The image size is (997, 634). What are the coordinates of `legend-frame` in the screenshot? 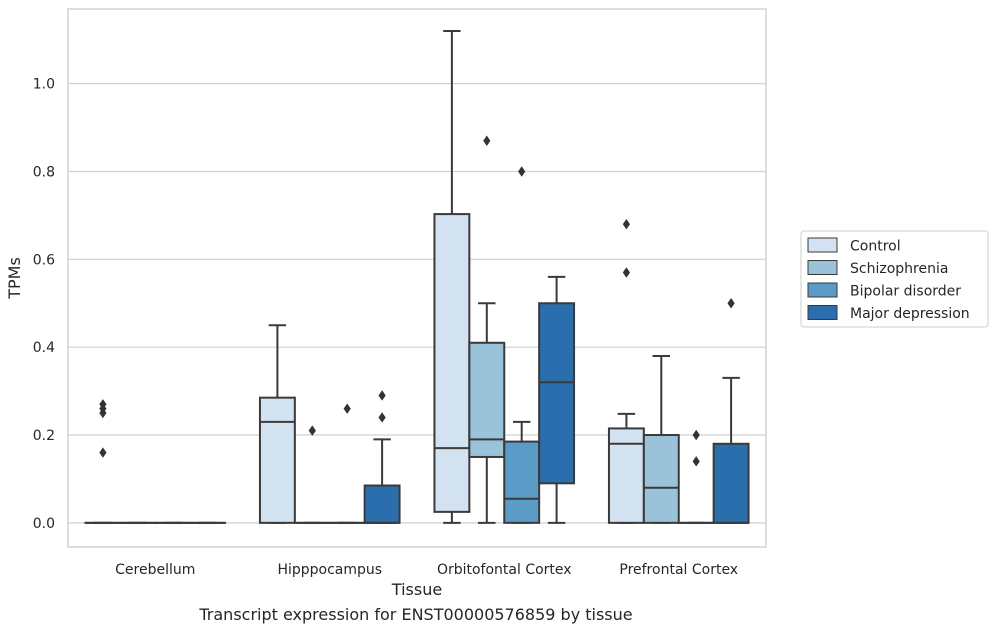 It's located at (894, 279).